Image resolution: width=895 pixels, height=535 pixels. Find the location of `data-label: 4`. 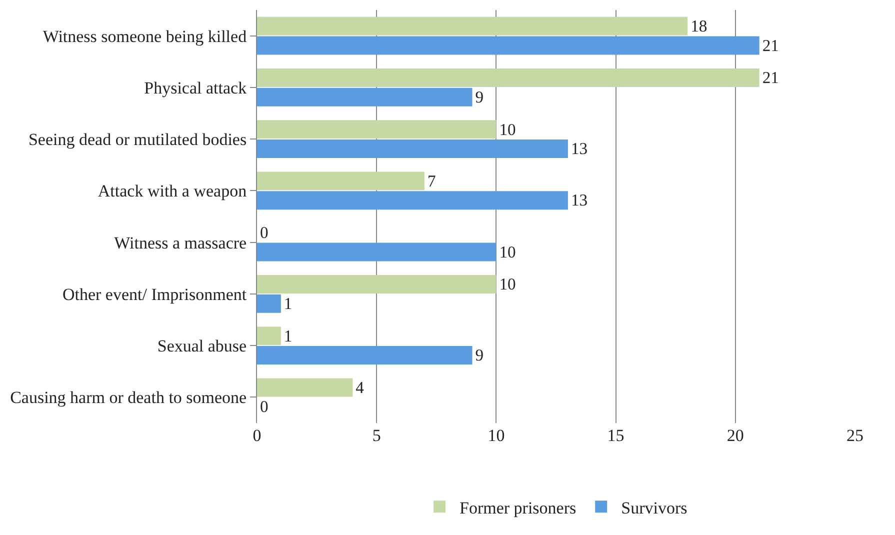

data-label: 4 is located at coordinates (360, 387).